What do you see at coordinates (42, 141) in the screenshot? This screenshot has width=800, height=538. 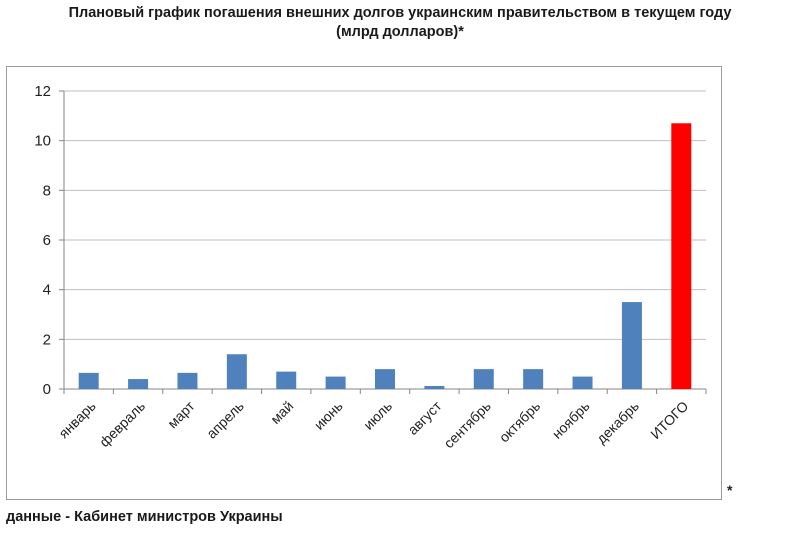 I see `y-tick-label: 10` at bounding box center [42, 141].